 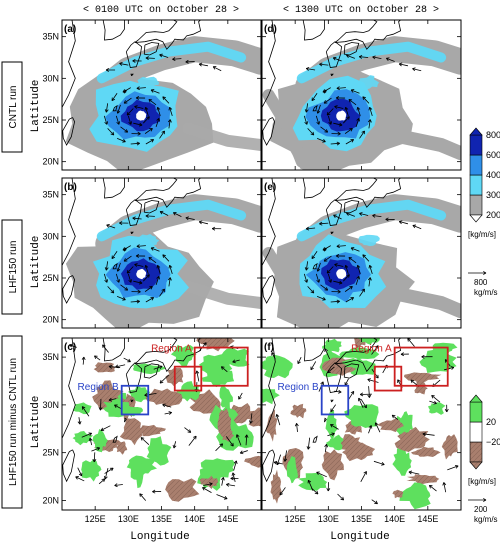 What do you see at coordinates (361, 253) in the screenshot?
I see `panel-field` at bounding box center [361, 253].